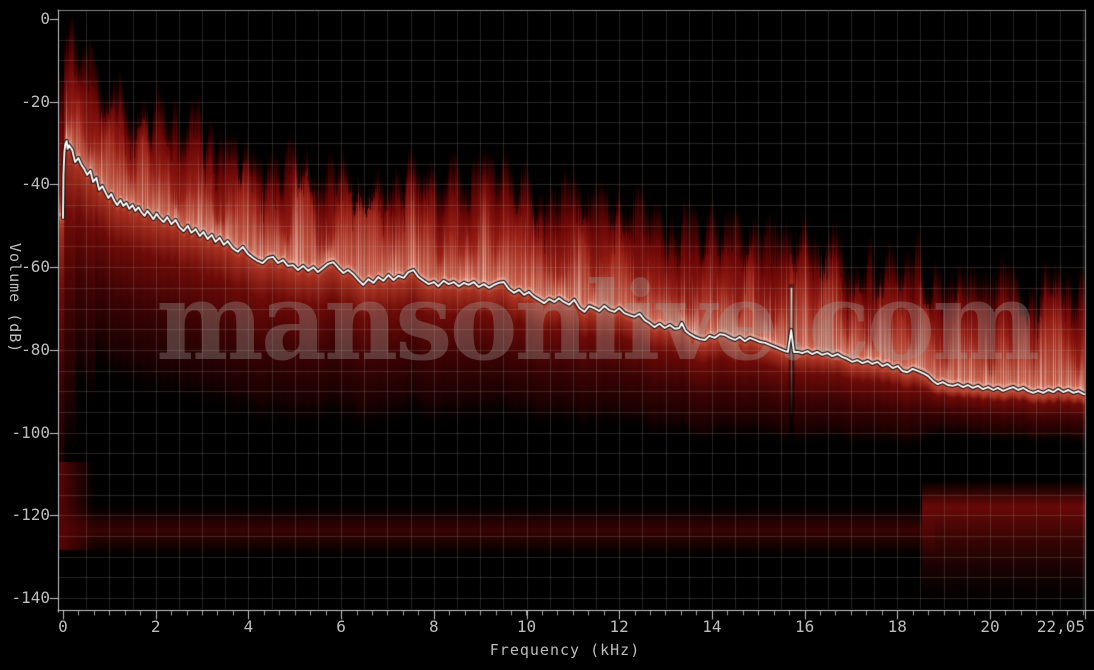  What do you see at coordinates (341, 626) in the screenshot?
I see `x-tick-label: 6` at bounding box center [341, 626].